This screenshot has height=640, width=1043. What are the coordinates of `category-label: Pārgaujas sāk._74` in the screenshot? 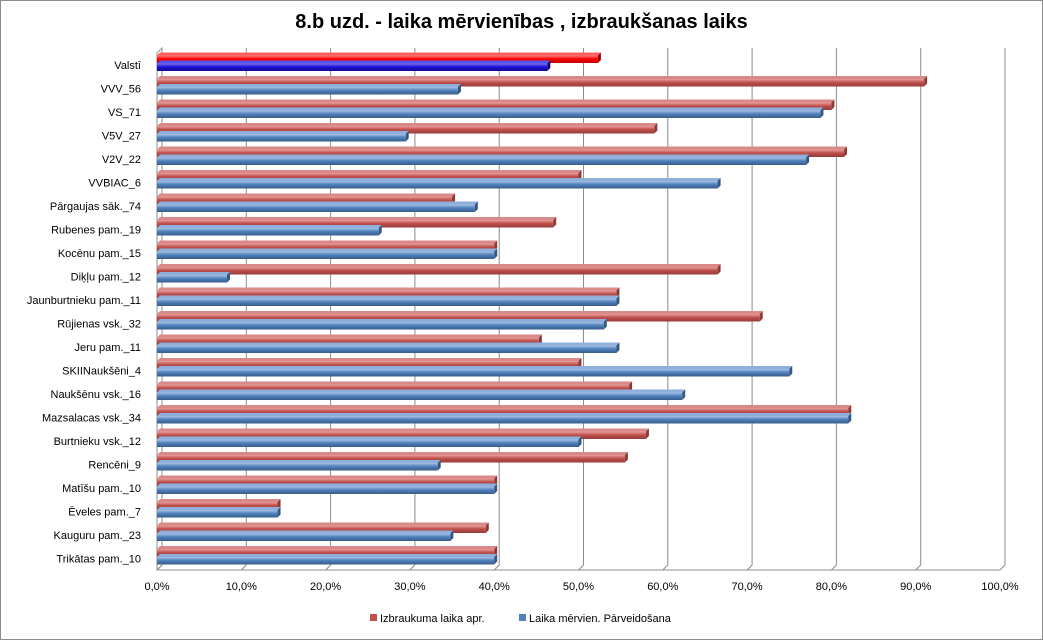 It's located at (95, 207).